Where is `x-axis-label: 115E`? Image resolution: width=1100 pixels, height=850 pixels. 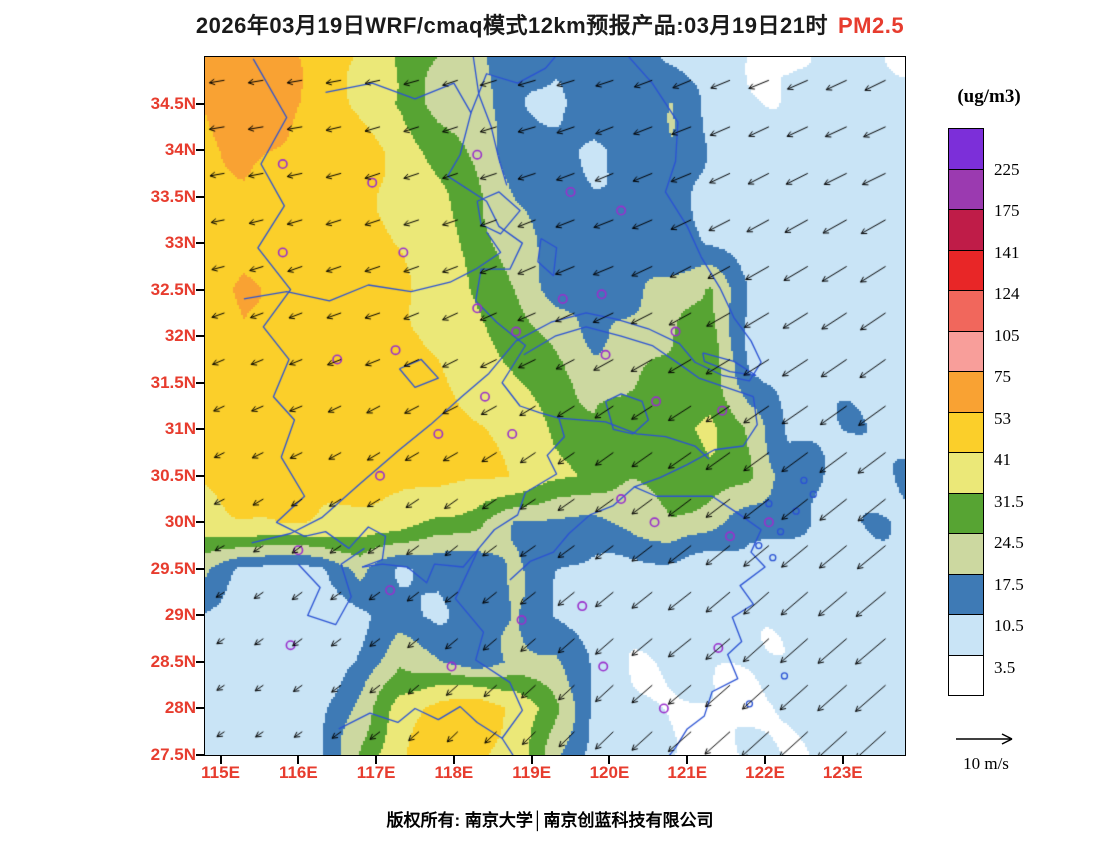 x-axis-label: 115E is located at coordinates (220, 772).